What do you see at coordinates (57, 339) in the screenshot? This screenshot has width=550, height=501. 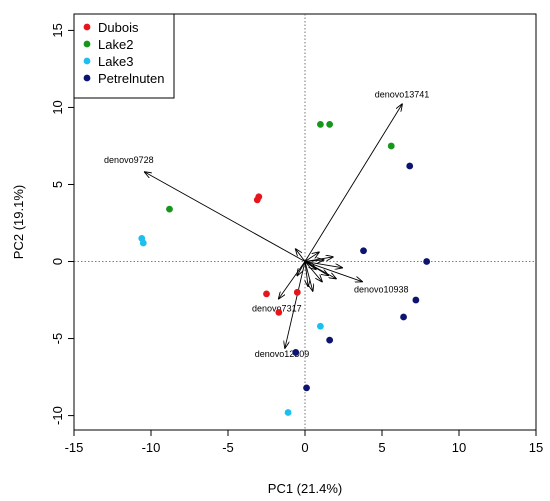 I see `y-tick-label: -5` at bounding box center [57, 339].